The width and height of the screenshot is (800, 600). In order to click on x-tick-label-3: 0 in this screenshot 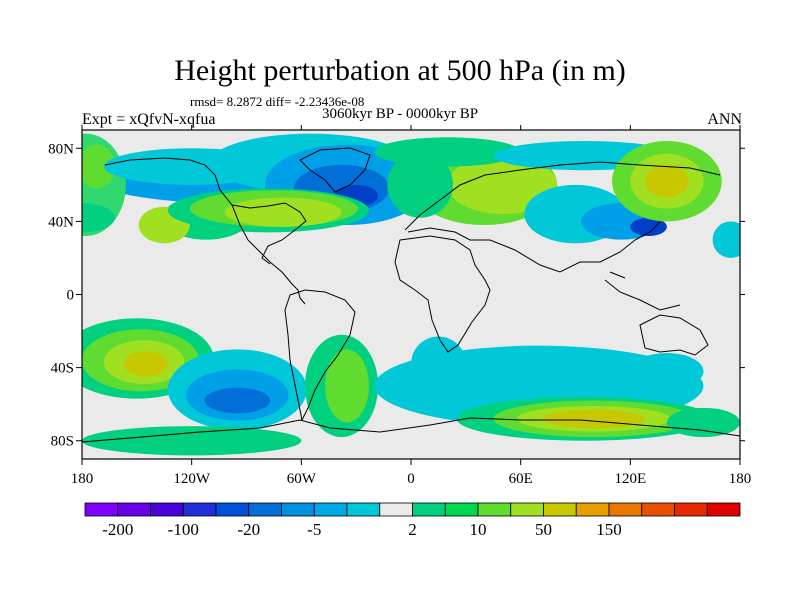, I will do `click(411, 479)`.